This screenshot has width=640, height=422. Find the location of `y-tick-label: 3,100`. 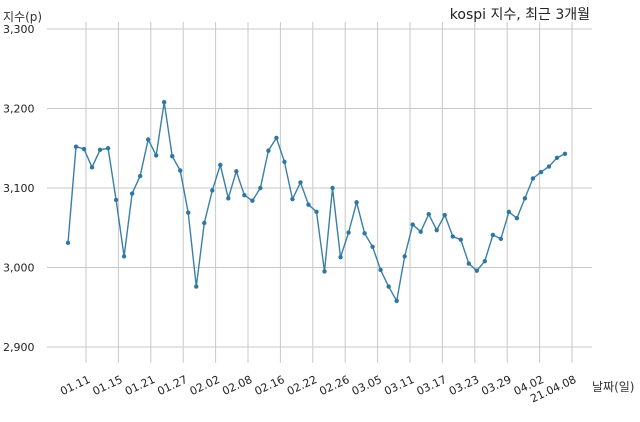

y-tick-label: 3,100 is located at coordinates (19, 188).